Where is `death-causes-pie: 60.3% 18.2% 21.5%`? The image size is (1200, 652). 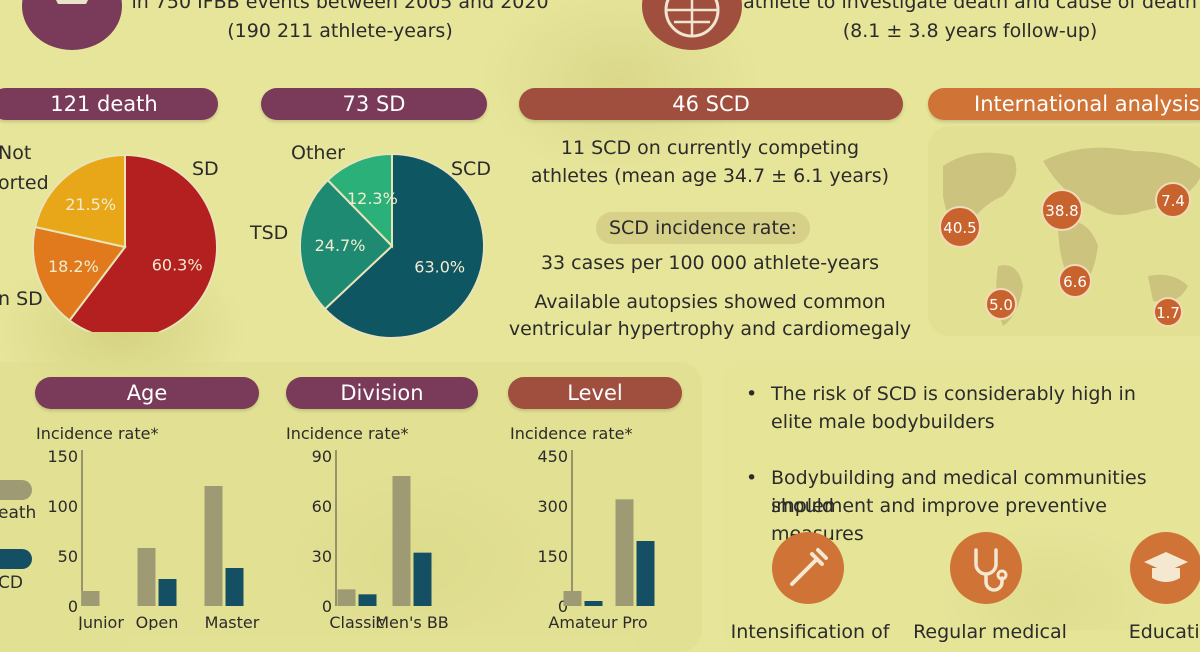
death-causes-pie: 60.3% 18.2% 21.5% is located at coordinates (125, 242).